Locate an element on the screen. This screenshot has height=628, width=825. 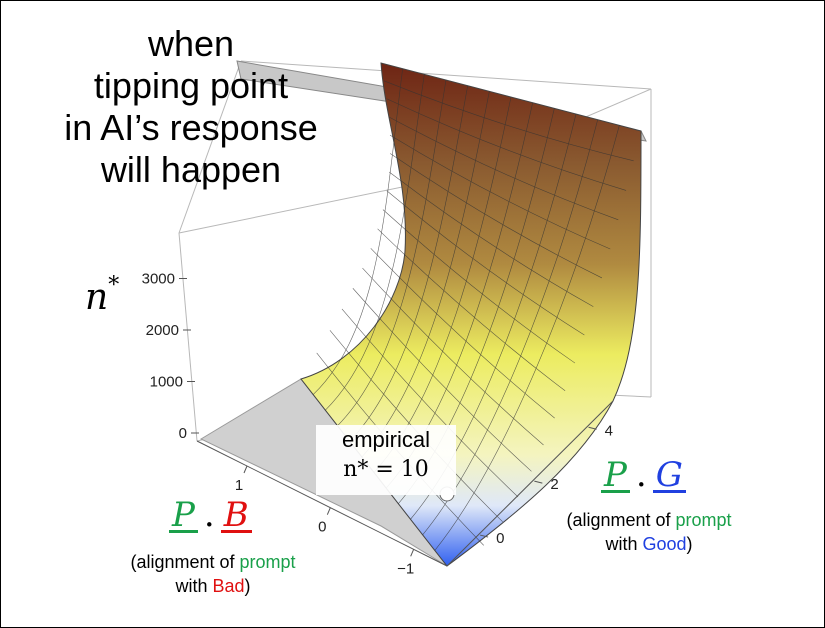
y-caption-post: ) is located at coordinates (689, 544).